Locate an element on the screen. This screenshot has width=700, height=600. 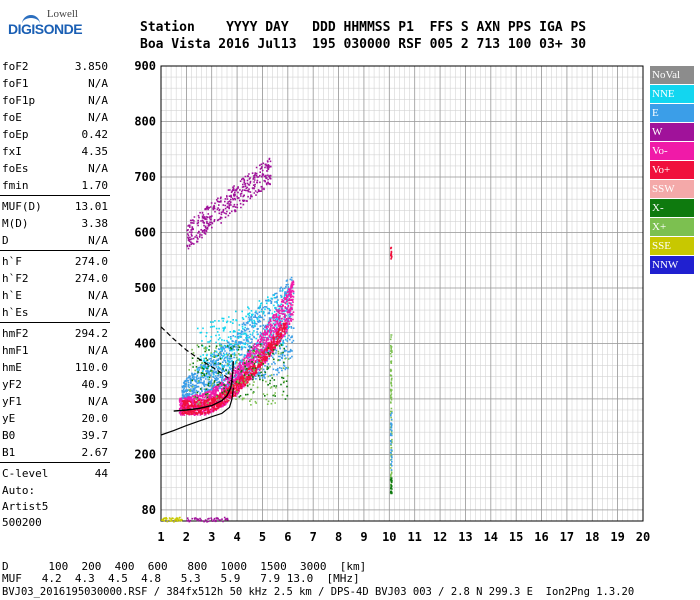
logo-digisonde-text: DIGISONDE is located at coordinates (45, 29).